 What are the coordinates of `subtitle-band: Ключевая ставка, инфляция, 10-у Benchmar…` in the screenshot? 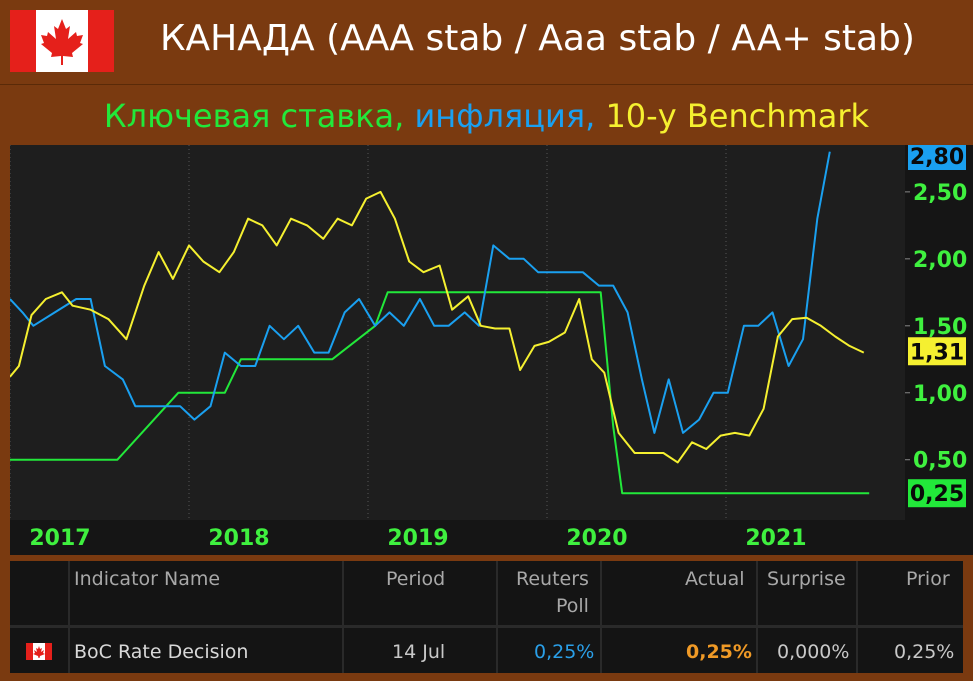 It's located at (486, 114).